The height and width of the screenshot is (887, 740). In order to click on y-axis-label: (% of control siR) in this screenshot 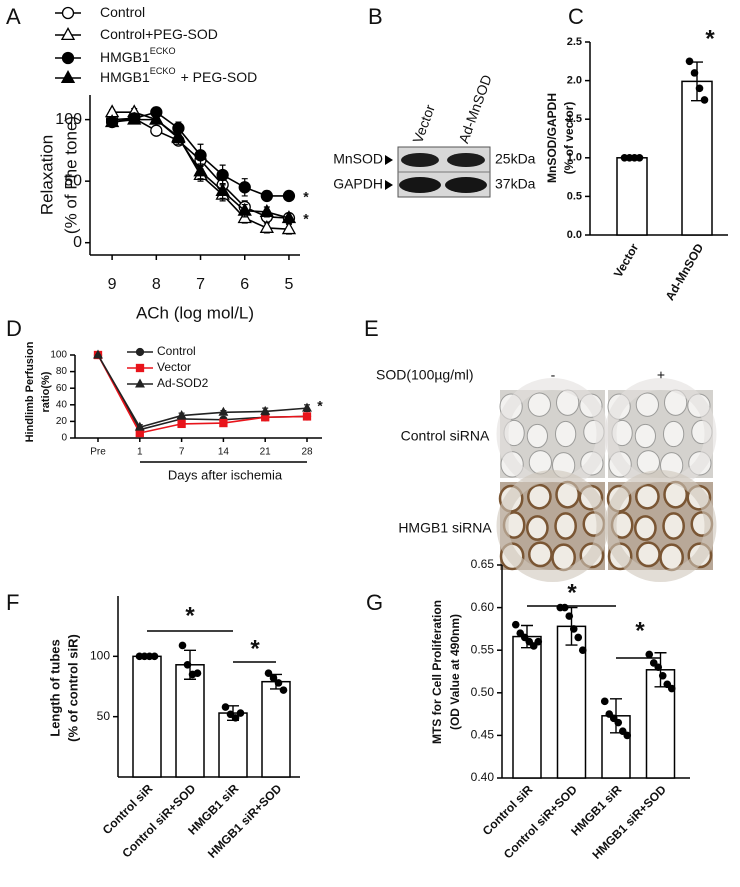, I will do `click(72, 688)`.